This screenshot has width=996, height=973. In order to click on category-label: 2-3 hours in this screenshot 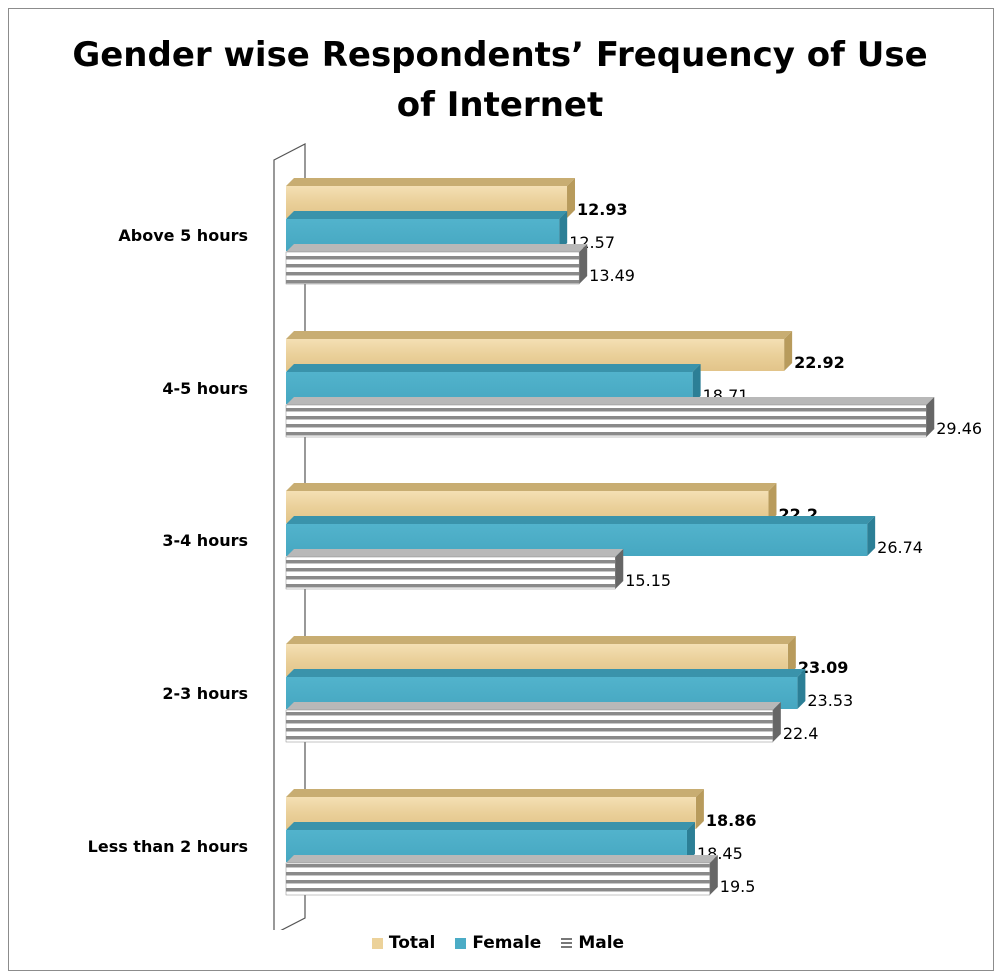, I will do `click(205, 693)`.